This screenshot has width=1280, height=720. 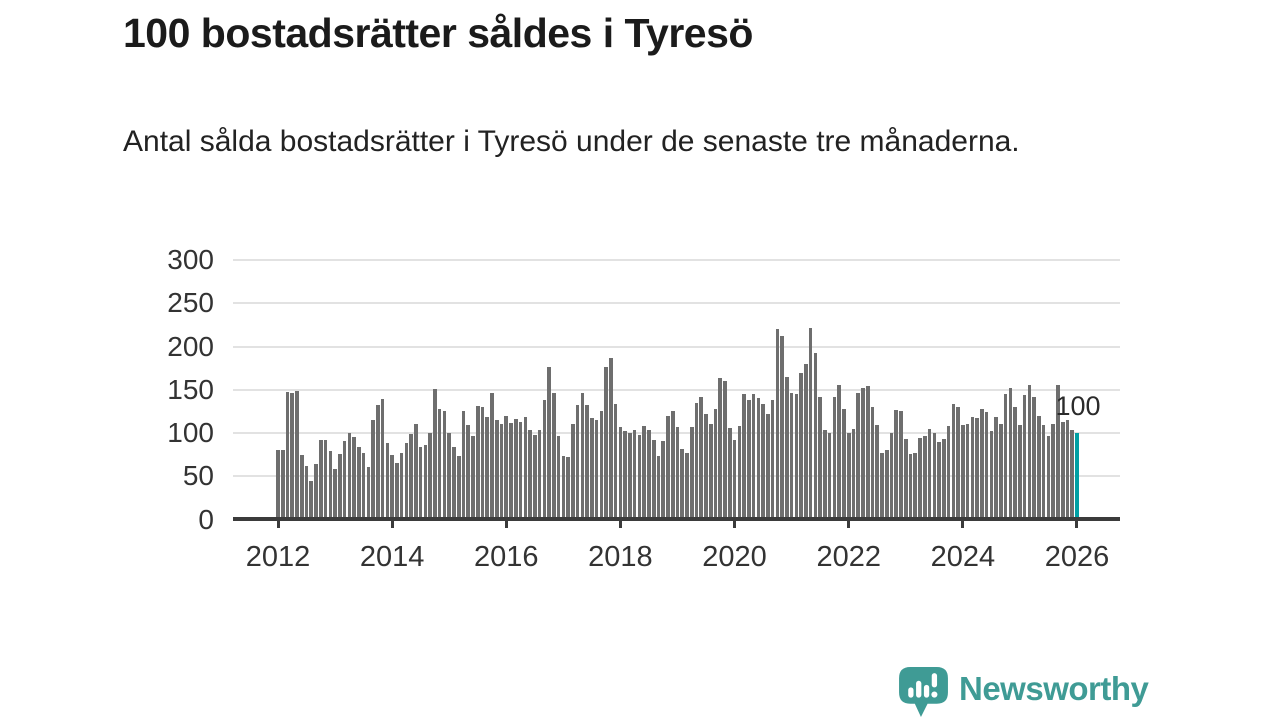 I want to click on x-tick-2018, so click(x=620, y=524).